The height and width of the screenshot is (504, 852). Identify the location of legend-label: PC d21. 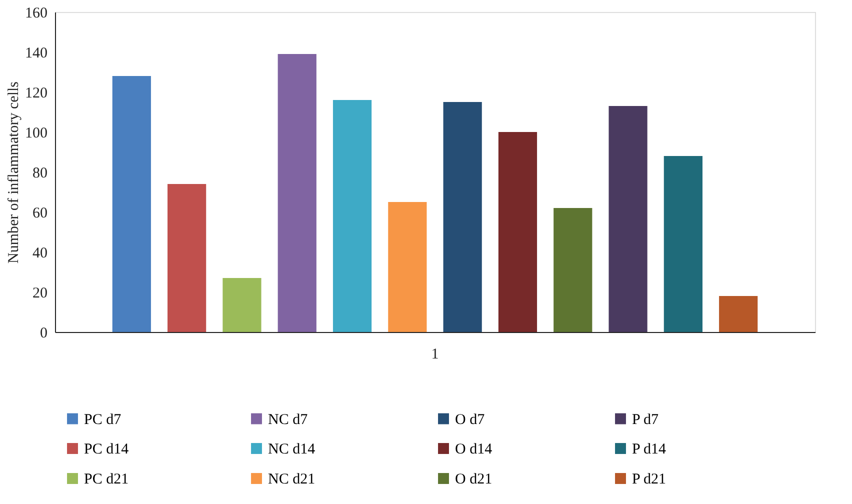
(106, 480).